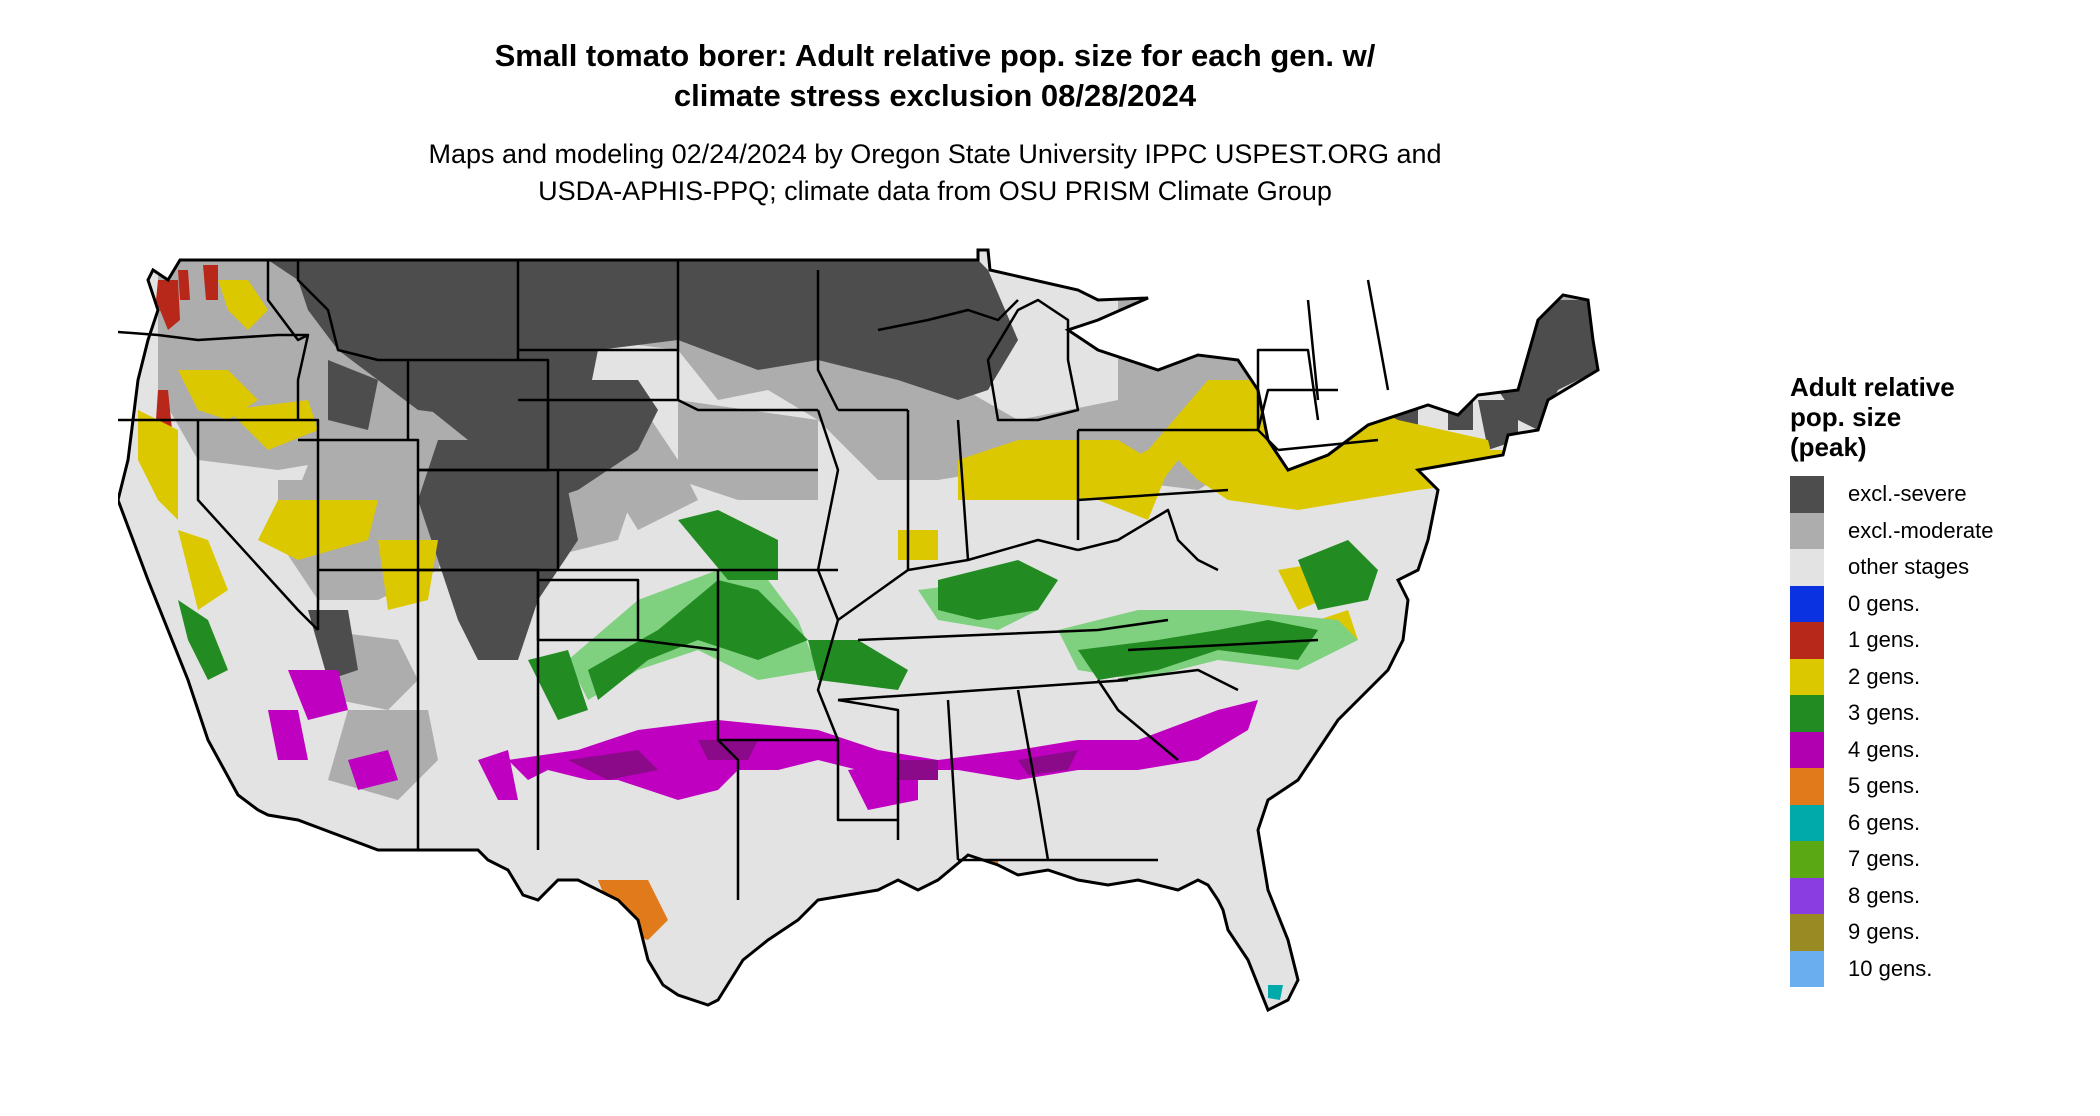 This screenshot has height=1116, width=2100. I want to click on legend-item: 9 gens., so click(1935, 932).